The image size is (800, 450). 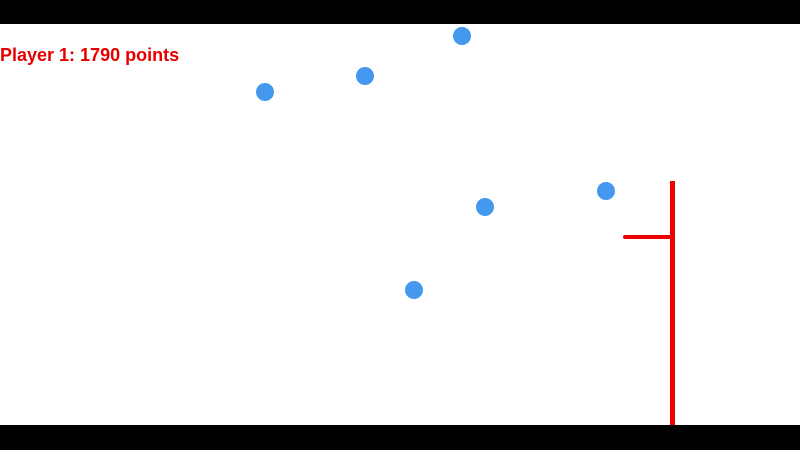 I want to click on letterbox-top, so click(x=400, y=12).